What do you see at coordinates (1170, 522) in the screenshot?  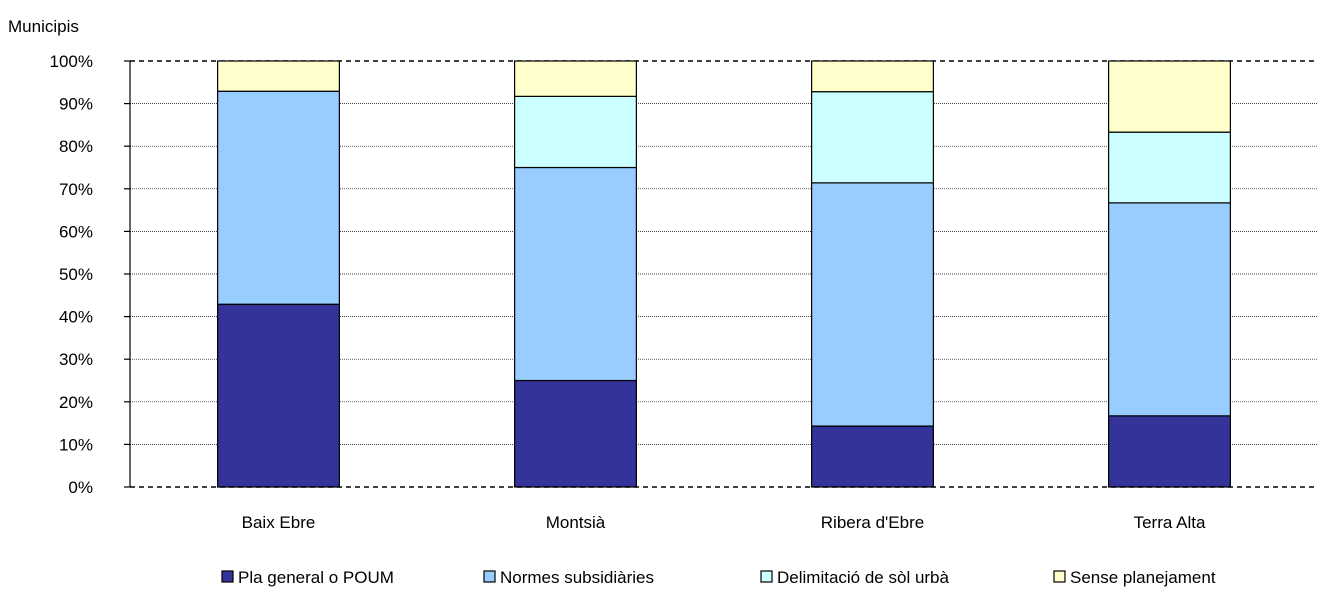 I see `x-tick-label: Terra Alta` at bounding box center [1170, 522].